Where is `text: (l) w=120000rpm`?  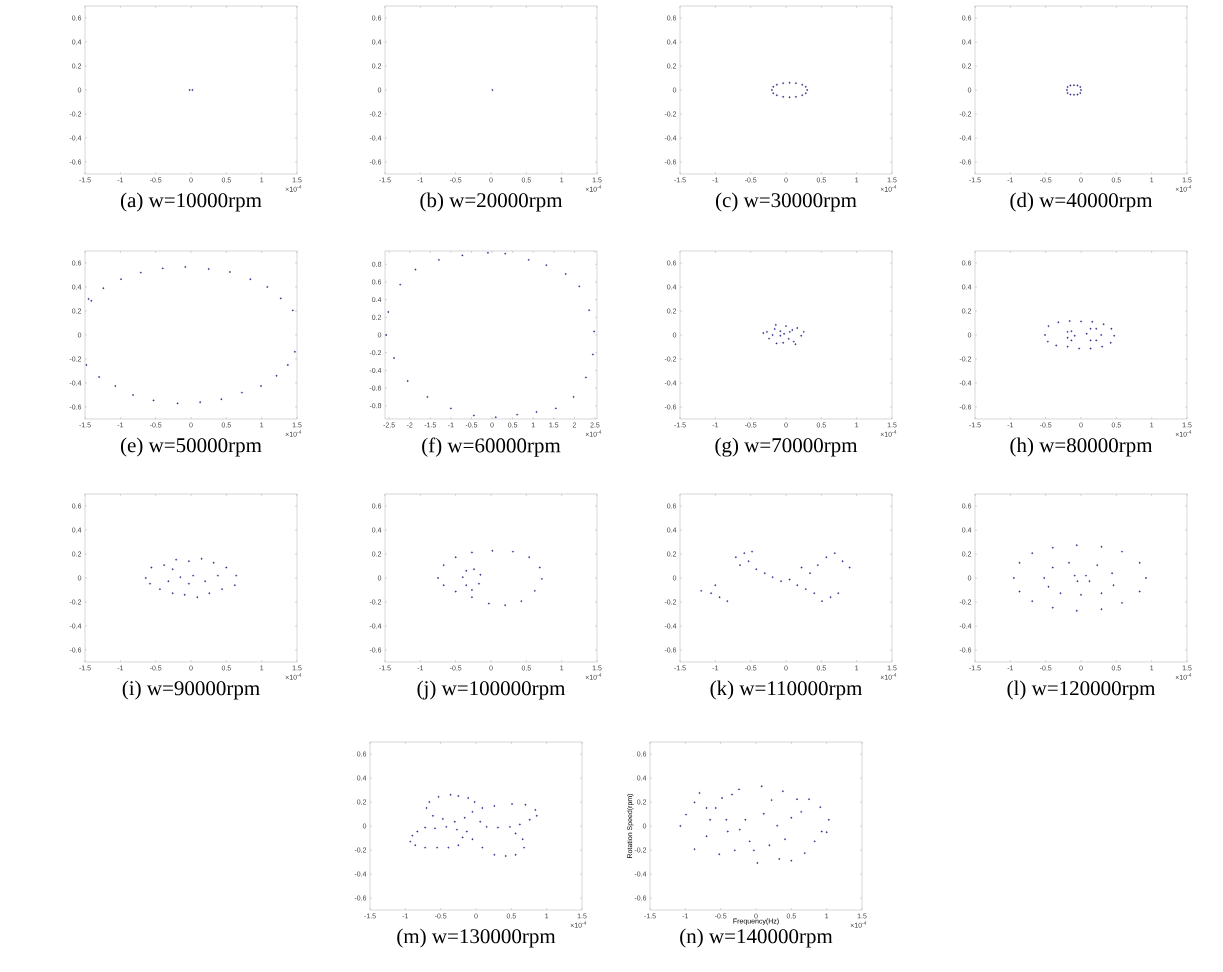
text: (l) w=120000rpm is located at coordinates (1081, 690).